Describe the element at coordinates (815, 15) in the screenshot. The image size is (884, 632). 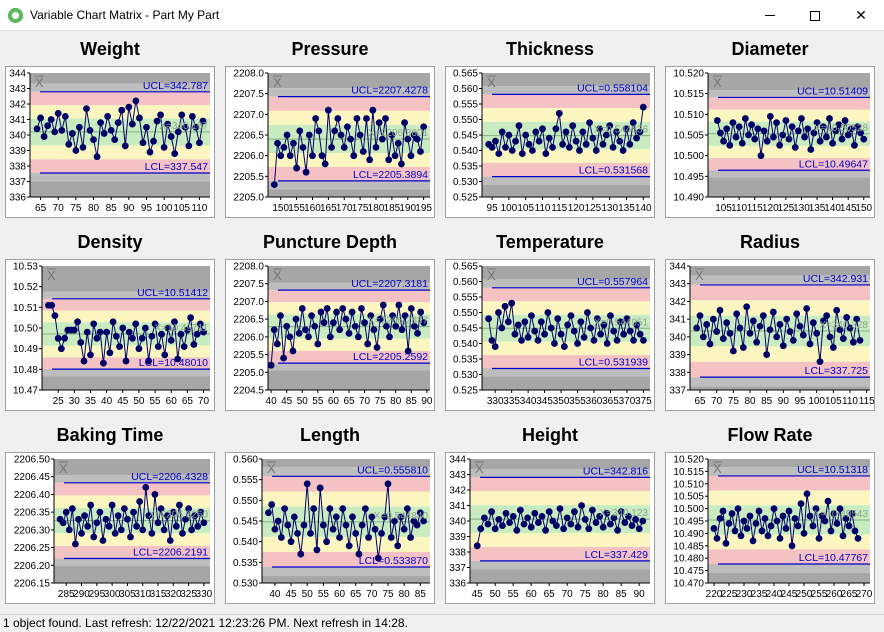
I see `maximize-button` at that location.